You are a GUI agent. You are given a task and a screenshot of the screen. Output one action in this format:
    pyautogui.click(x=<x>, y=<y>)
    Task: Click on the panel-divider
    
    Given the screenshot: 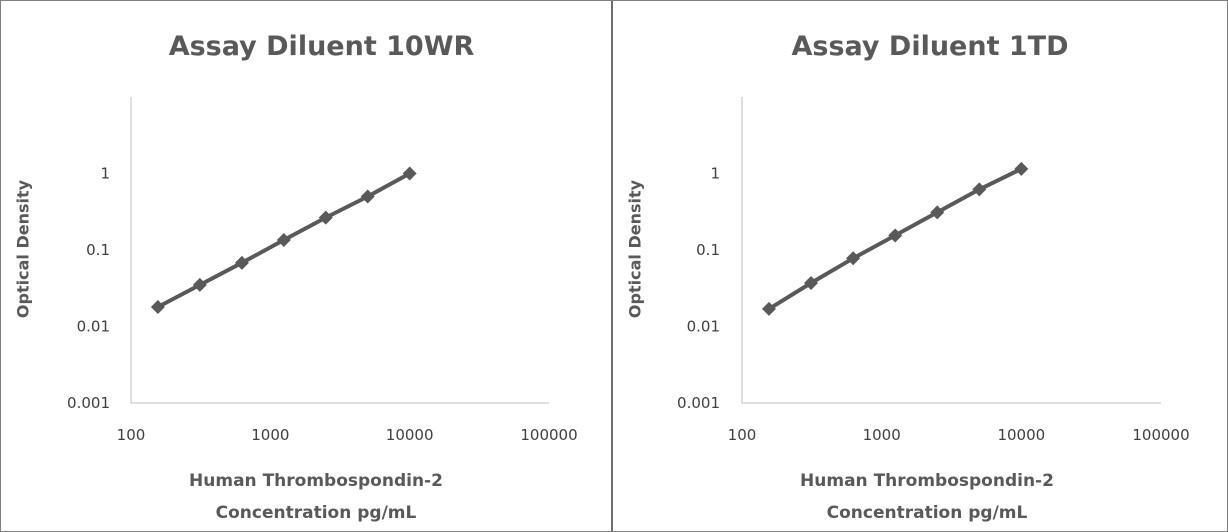 What is the action you would take?
    pyautogui.click(x=612, y=266)
    